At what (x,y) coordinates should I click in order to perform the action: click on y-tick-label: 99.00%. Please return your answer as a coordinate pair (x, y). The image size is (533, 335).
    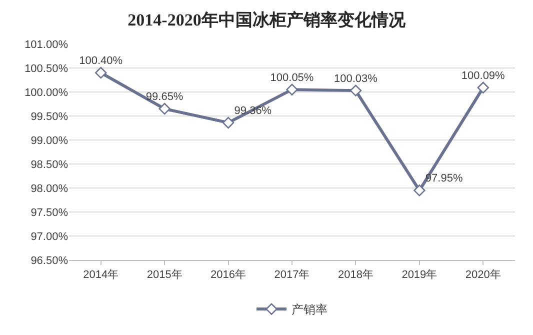
    Looking at the image, I should click on (49, 140).